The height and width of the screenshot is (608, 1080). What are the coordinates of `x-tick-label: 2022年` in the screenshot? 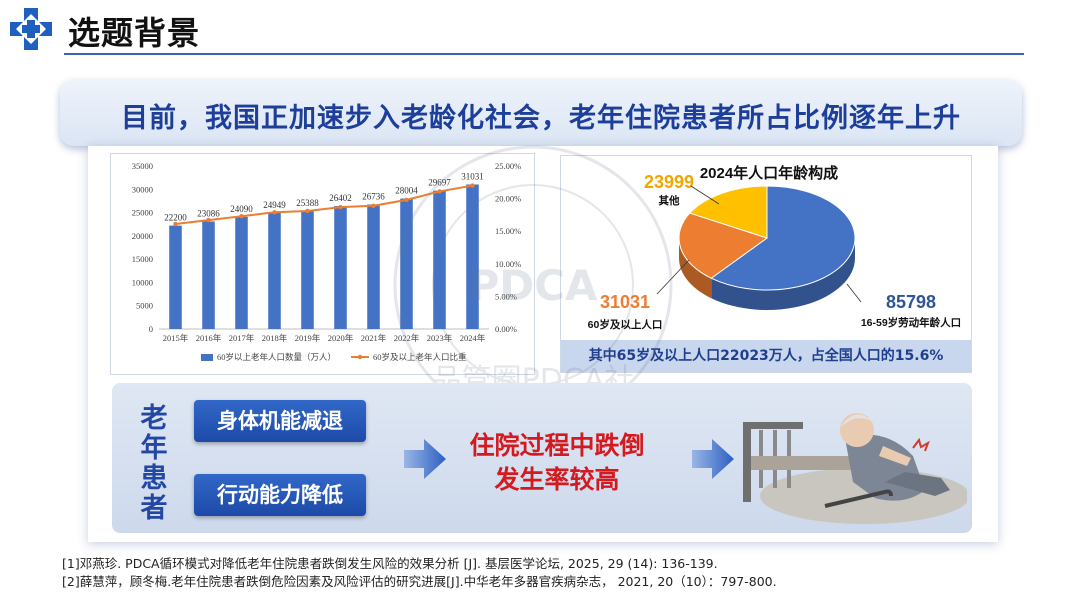 It's located at (407, 338).